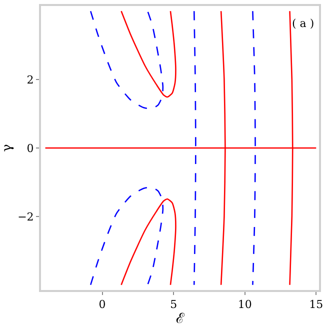 Image resolution: width=327 pixels, height=327 pixels. Describe the element at coordinates (180, 319) in the screenshot. I see `x-axis-title: ℰ` at that location.